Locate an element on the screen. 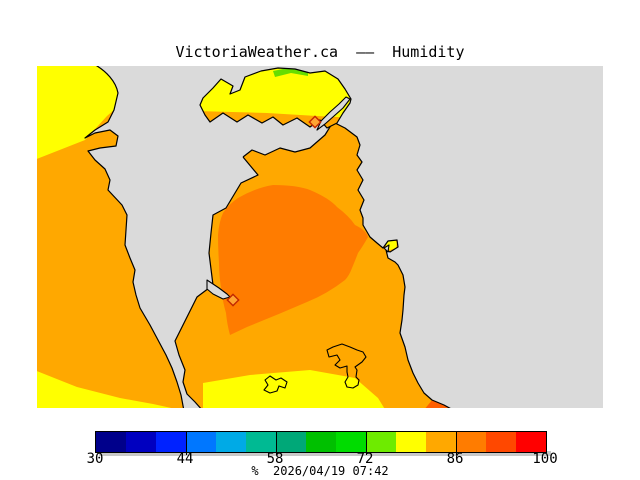 The height and width of the screenshot is (480, 640). elk-lake-outline is located at coordinates (346, 366).